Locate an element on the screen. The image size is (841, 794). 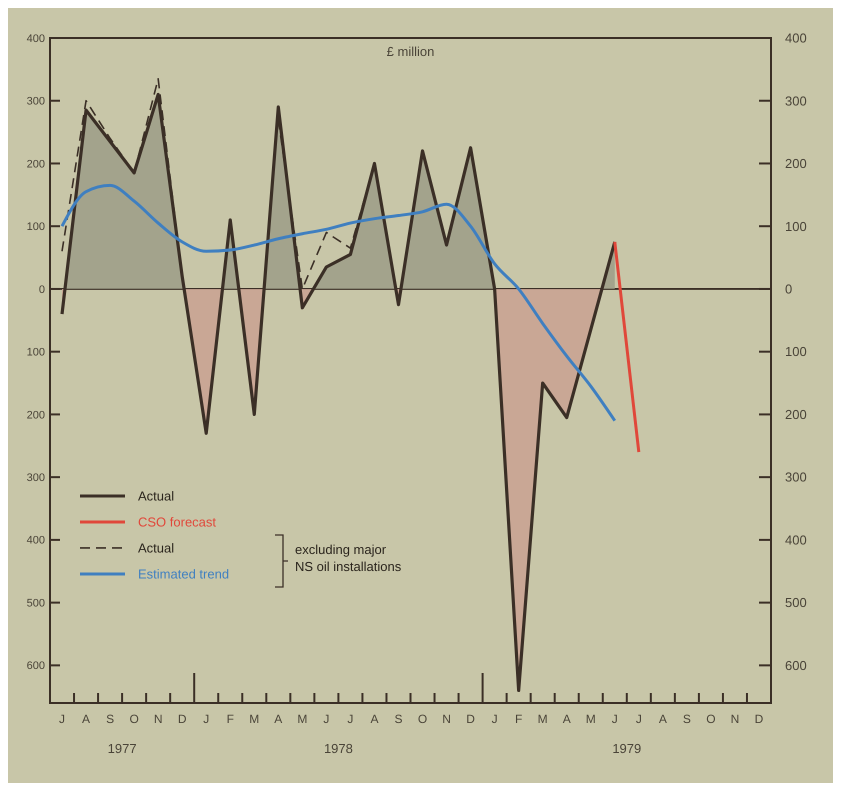
legend-label: Estimated trend is located at coordinates (184, 574).